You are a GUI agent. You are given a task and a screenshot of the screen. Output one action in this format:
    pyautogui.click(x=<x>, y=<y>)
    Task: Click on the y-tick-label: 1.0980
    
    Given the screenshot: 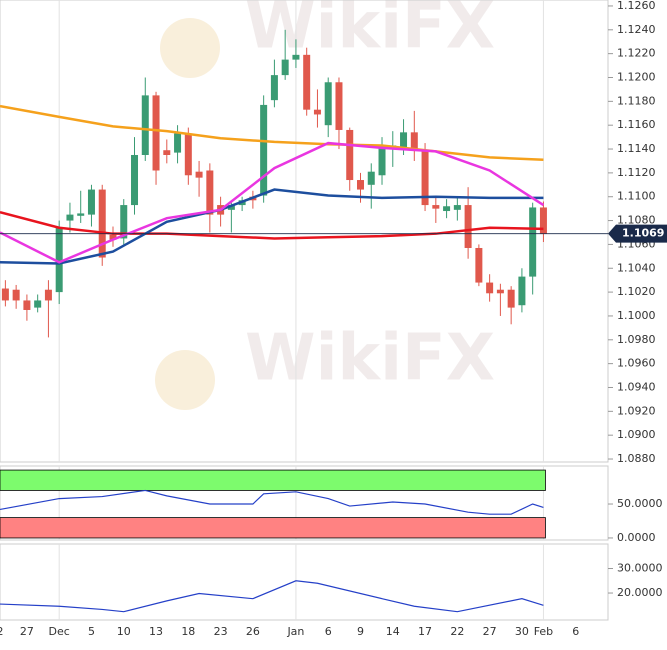 What is the action you would take?
    pyautogui.click(x=636, y=339)
    